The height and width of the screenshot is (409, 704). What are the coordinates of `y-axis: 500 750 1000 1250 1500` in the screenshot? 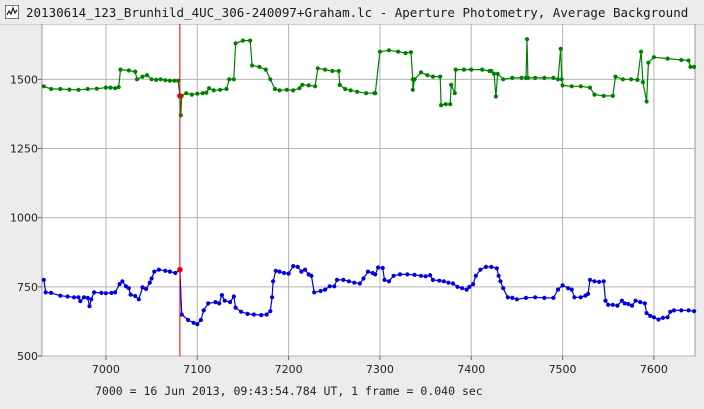 It's located at (26, 218).